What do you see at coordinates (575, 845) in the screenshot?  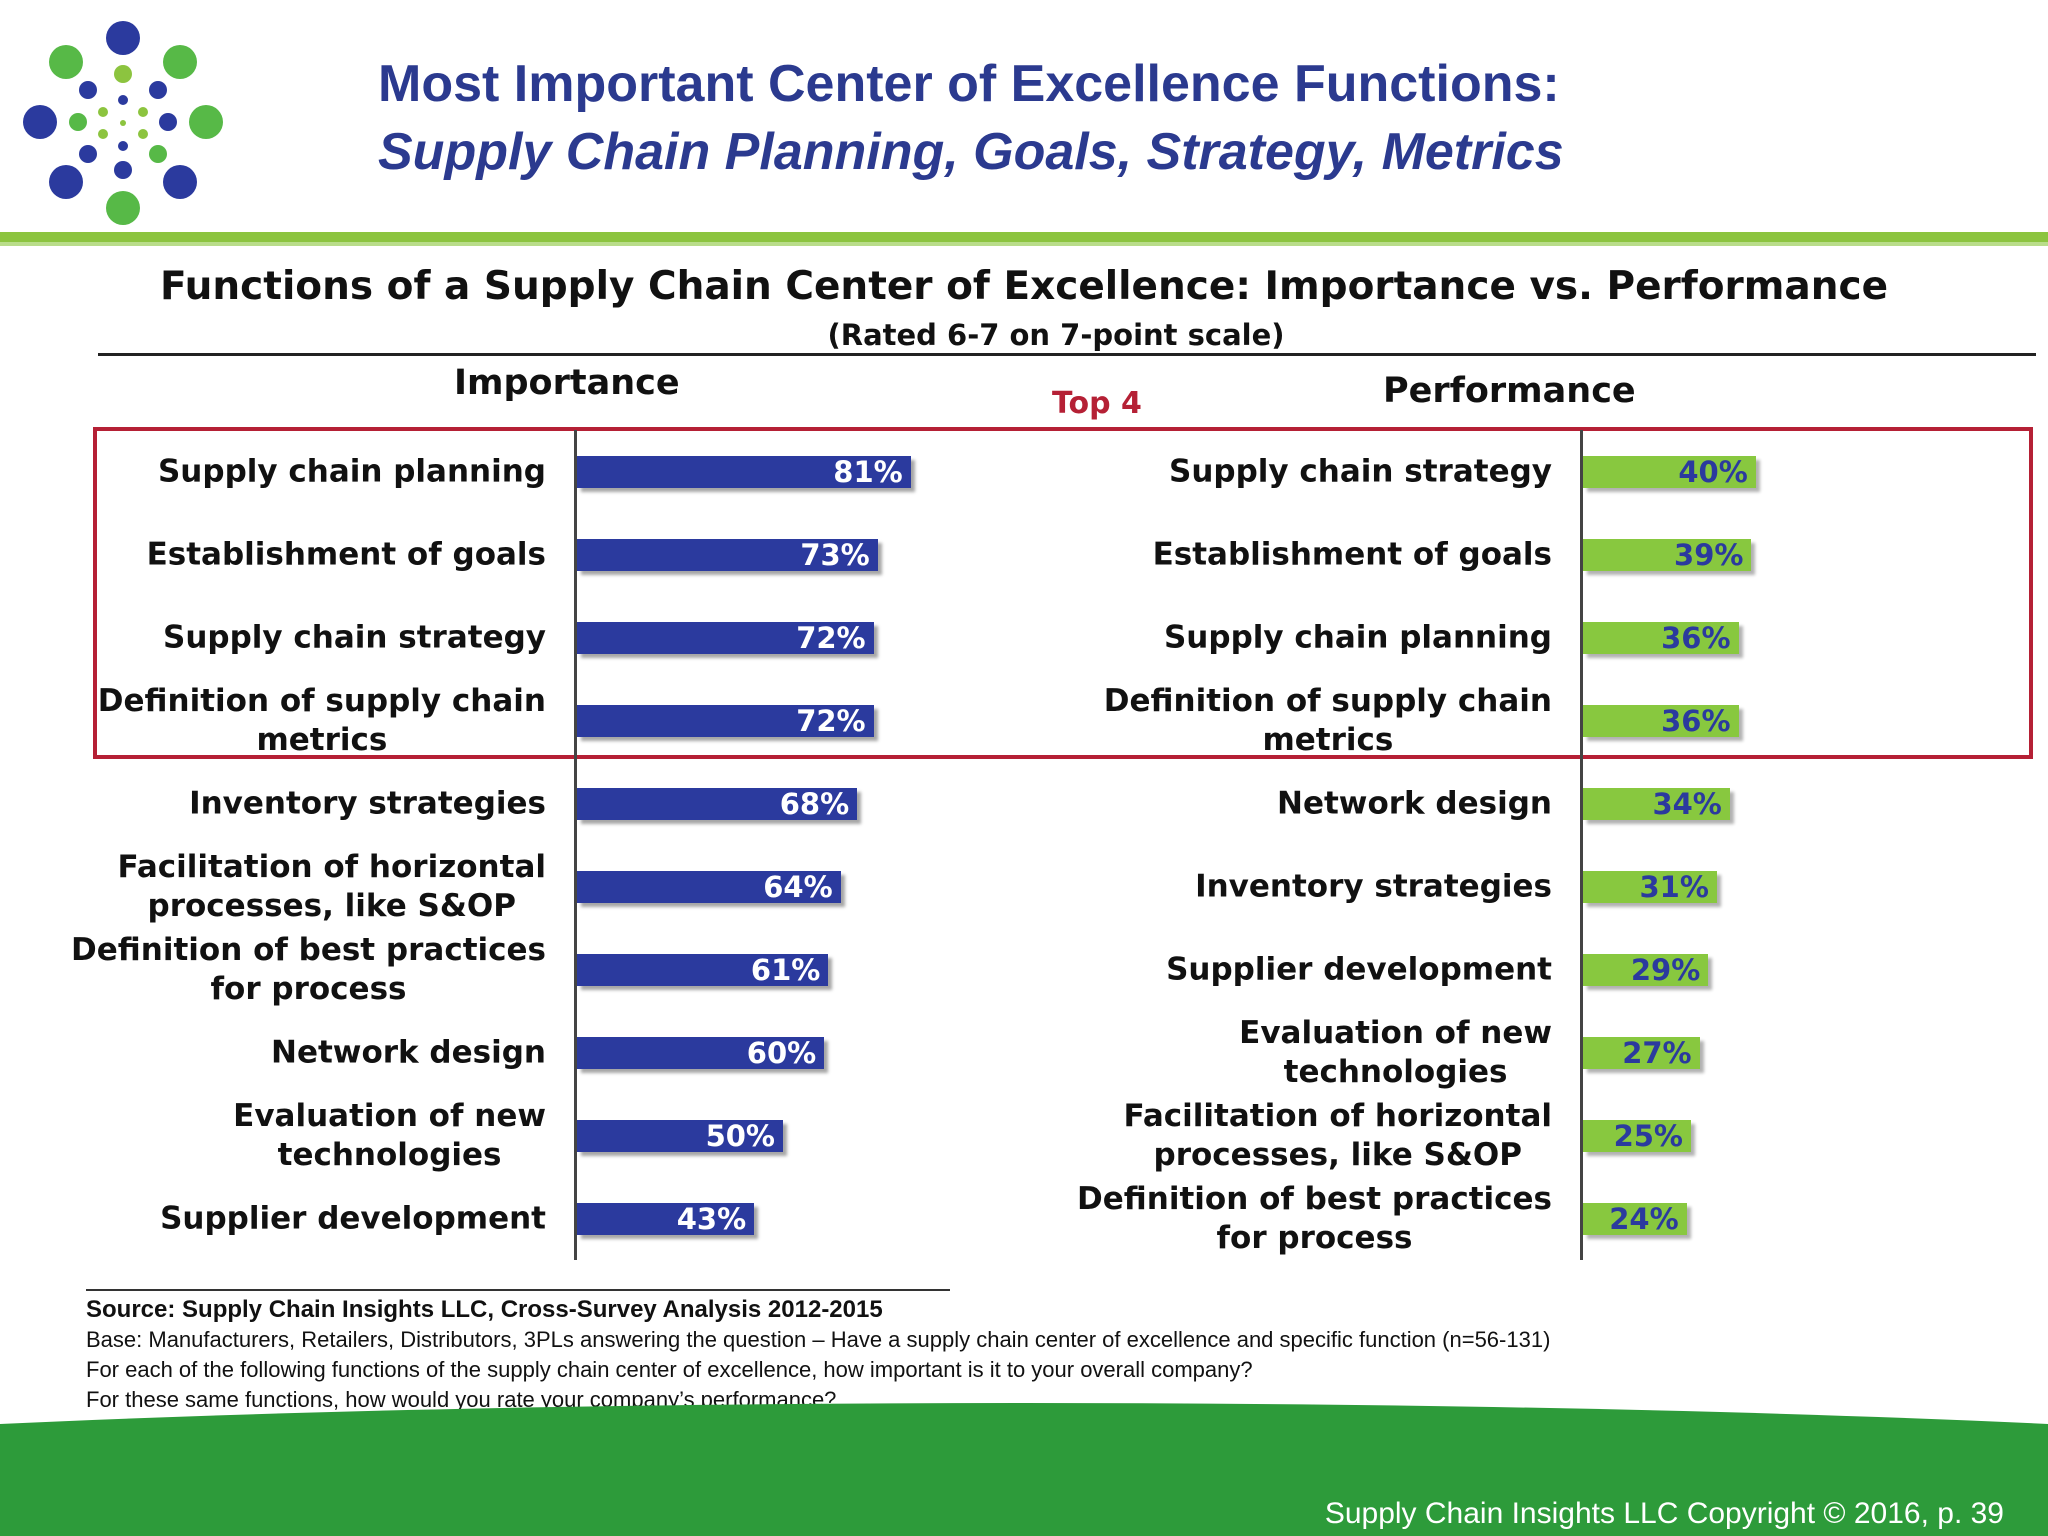 I see `importance-axis-line` at bounding box center [575, 845].